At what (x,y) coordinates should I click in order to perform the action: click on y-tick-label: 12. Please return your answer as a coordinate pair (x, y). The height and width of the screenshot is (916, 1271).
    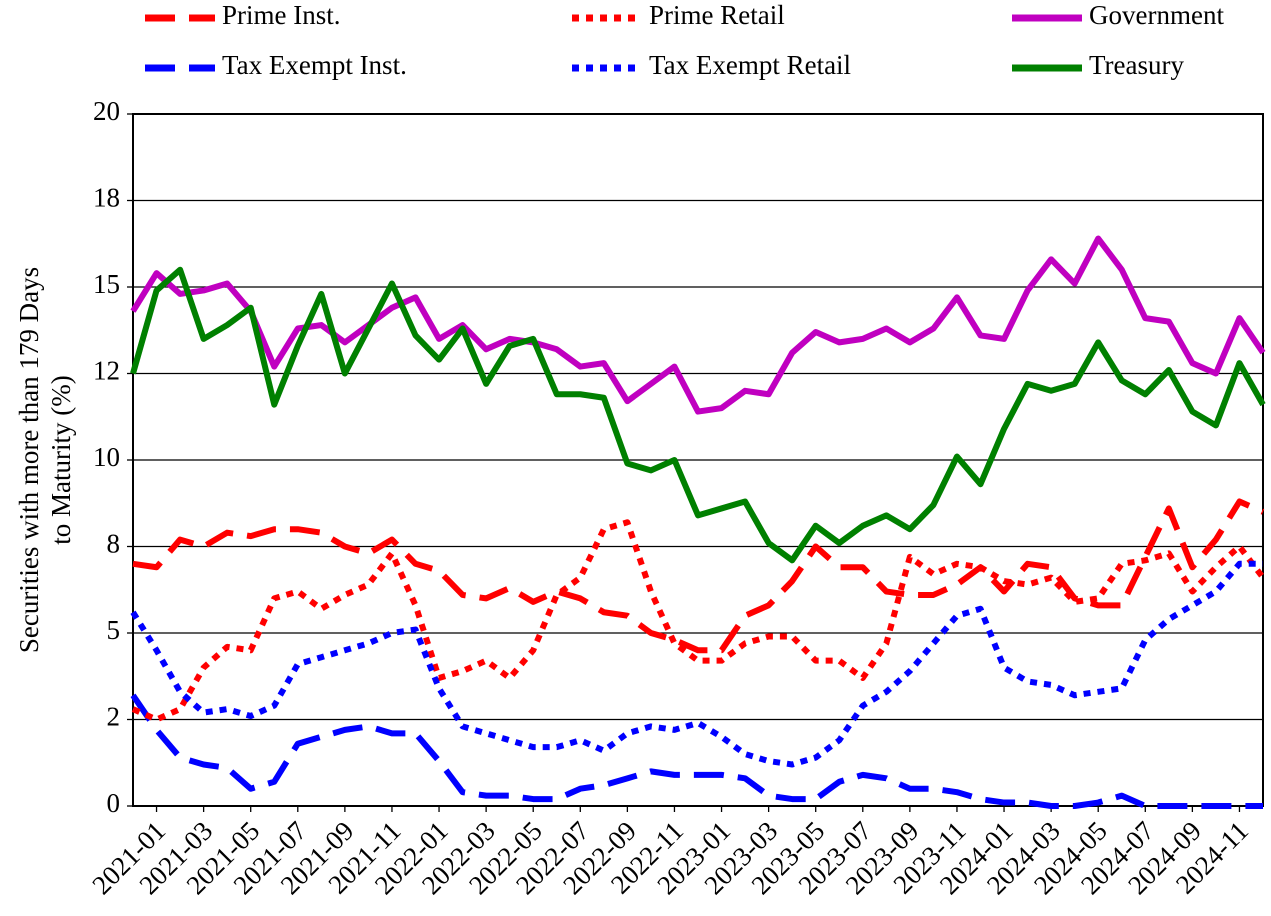
    Looking at the image, I should click on (106, 371).